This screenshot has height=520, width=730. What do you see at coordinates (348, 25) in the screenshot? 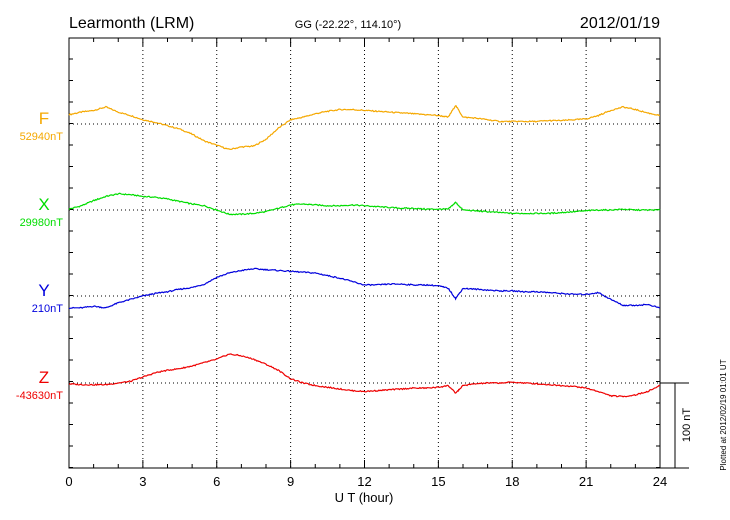
I see `coordinates-label: GG (-22.22°, 114.10°)` at bounding box center [348, 25].